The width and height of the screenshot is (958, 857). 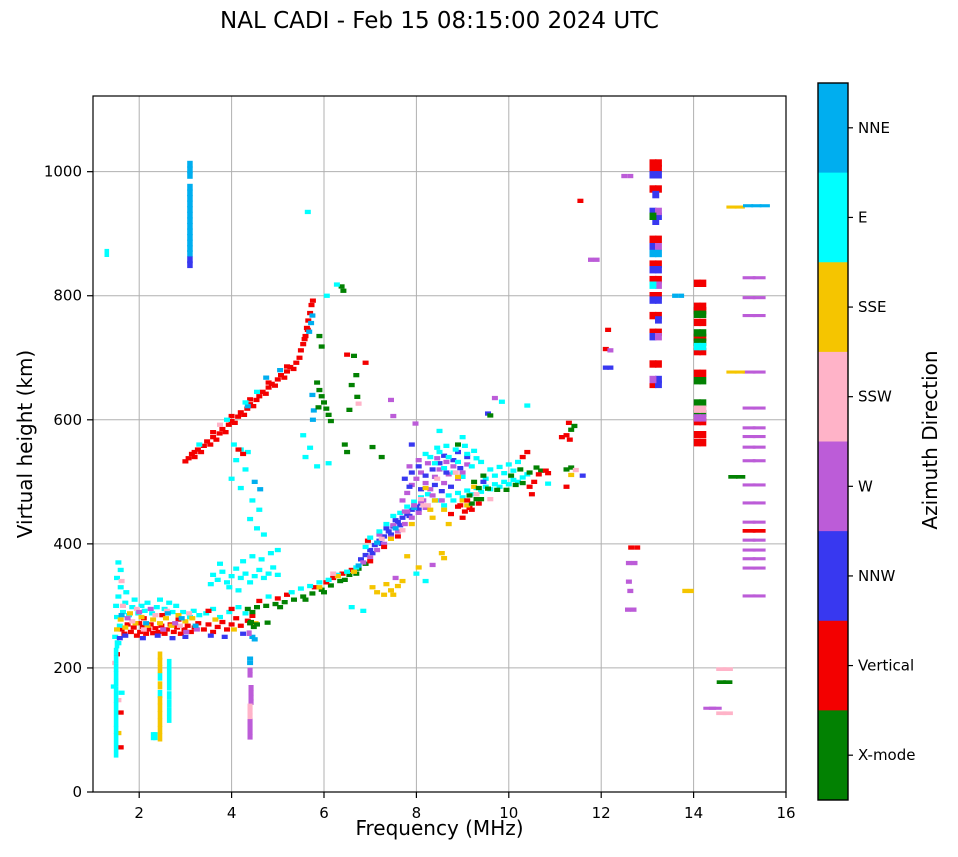 What do you see at coordinates (866, 441) in the screenshot?
I see `colorbar: NNE E SSE SSW W NNW Vertical X-mode` at bounding box center [866, 441].